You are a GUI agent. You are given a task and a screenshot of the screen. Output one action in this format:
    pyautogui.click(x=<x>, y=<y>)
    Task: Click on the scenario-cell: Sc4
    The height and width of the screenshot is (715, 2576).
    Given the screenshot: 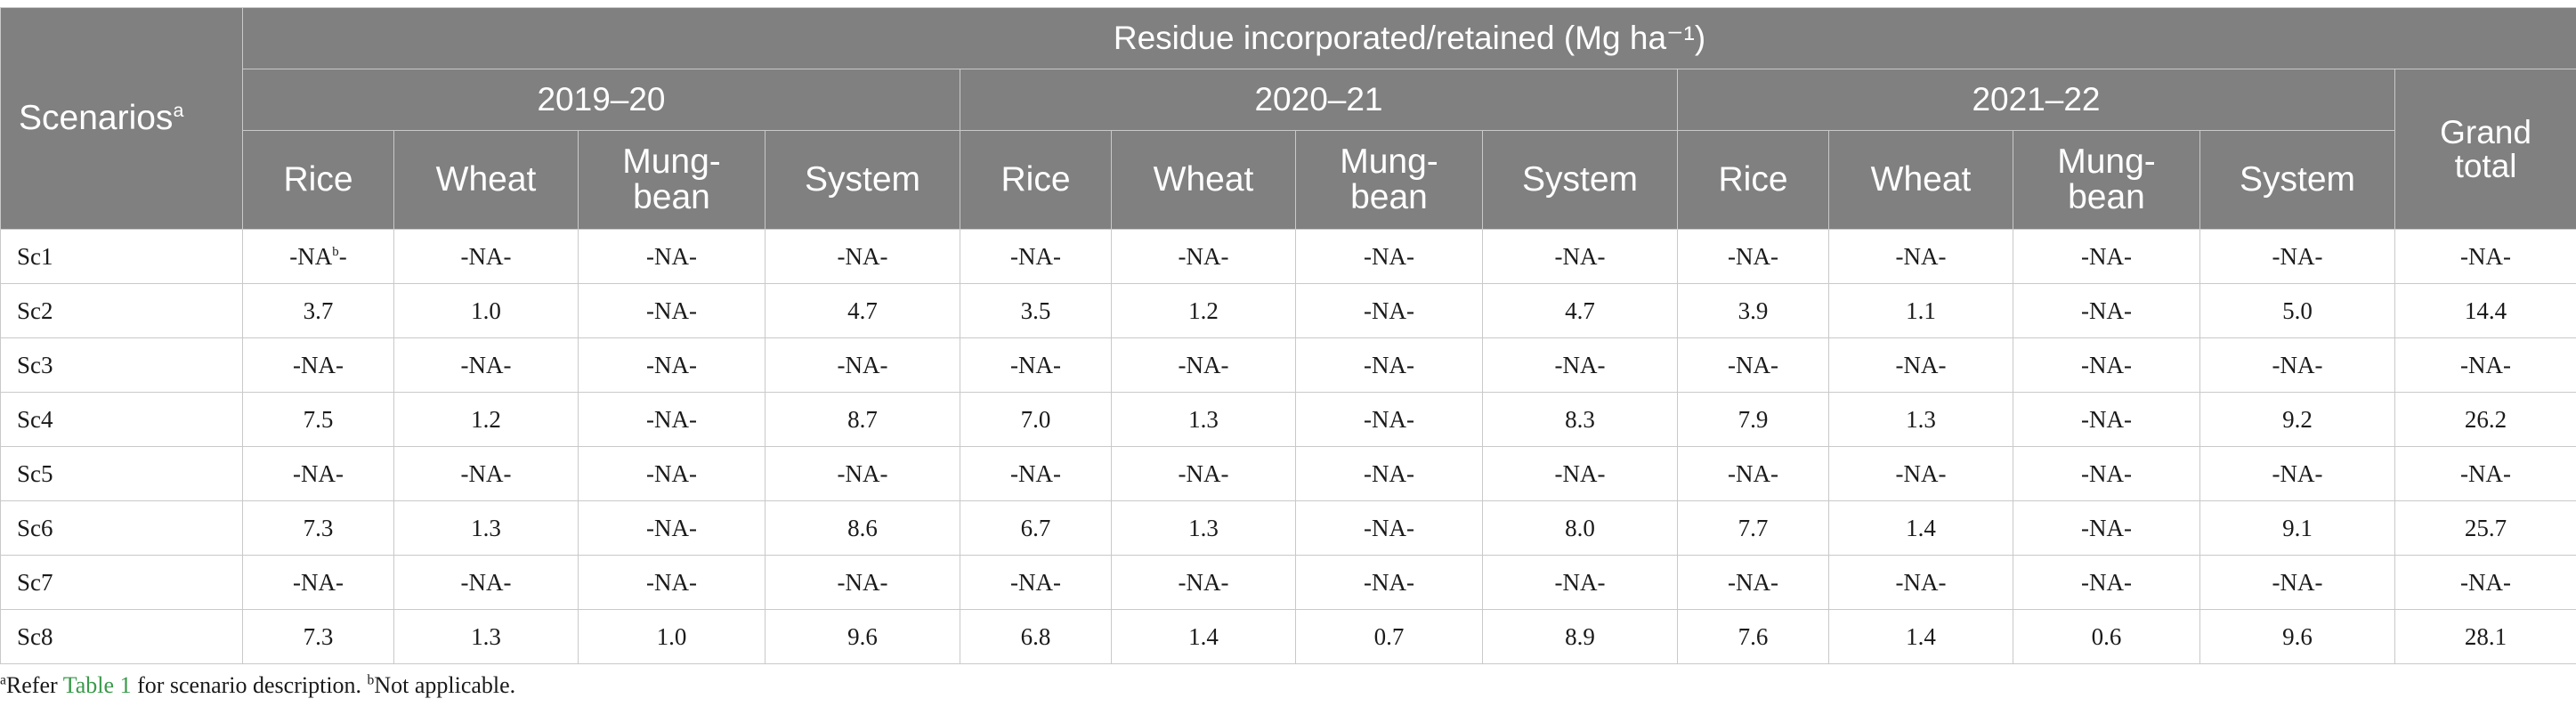 What is the action you would take?
    pyautogui.click(x=121, y=420)
    